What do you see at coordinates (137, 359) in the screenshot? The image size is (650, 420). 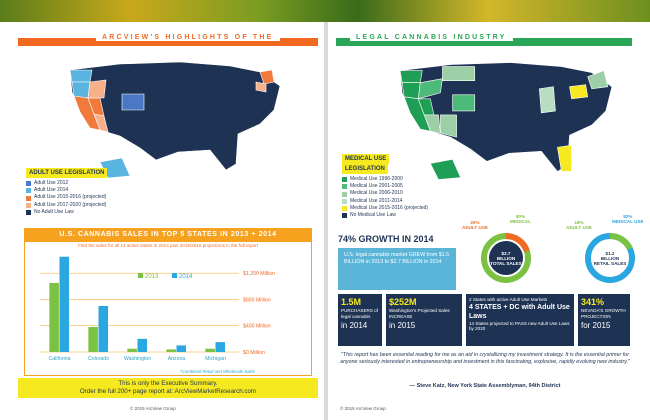 I see `x-tick-label: Washington` at bounding box center [137, 359].